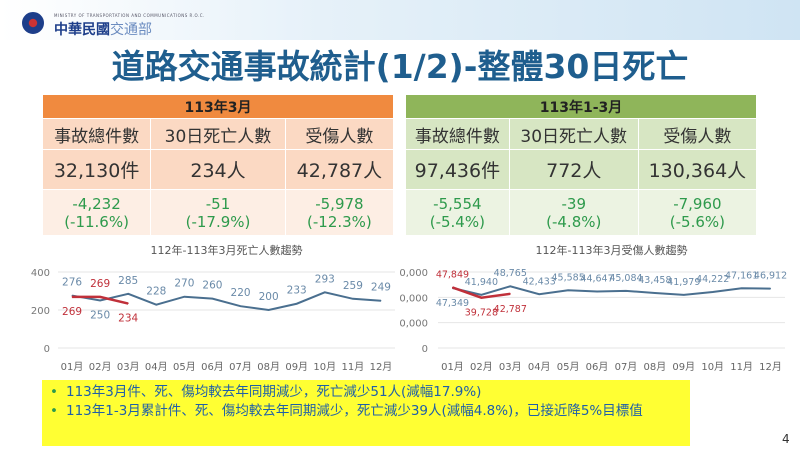 The image size is (800, 450). What do you see at coordinates (457, 169) in the screenshot?
I see `value: 97,436件` at bounding box center [457, 169].